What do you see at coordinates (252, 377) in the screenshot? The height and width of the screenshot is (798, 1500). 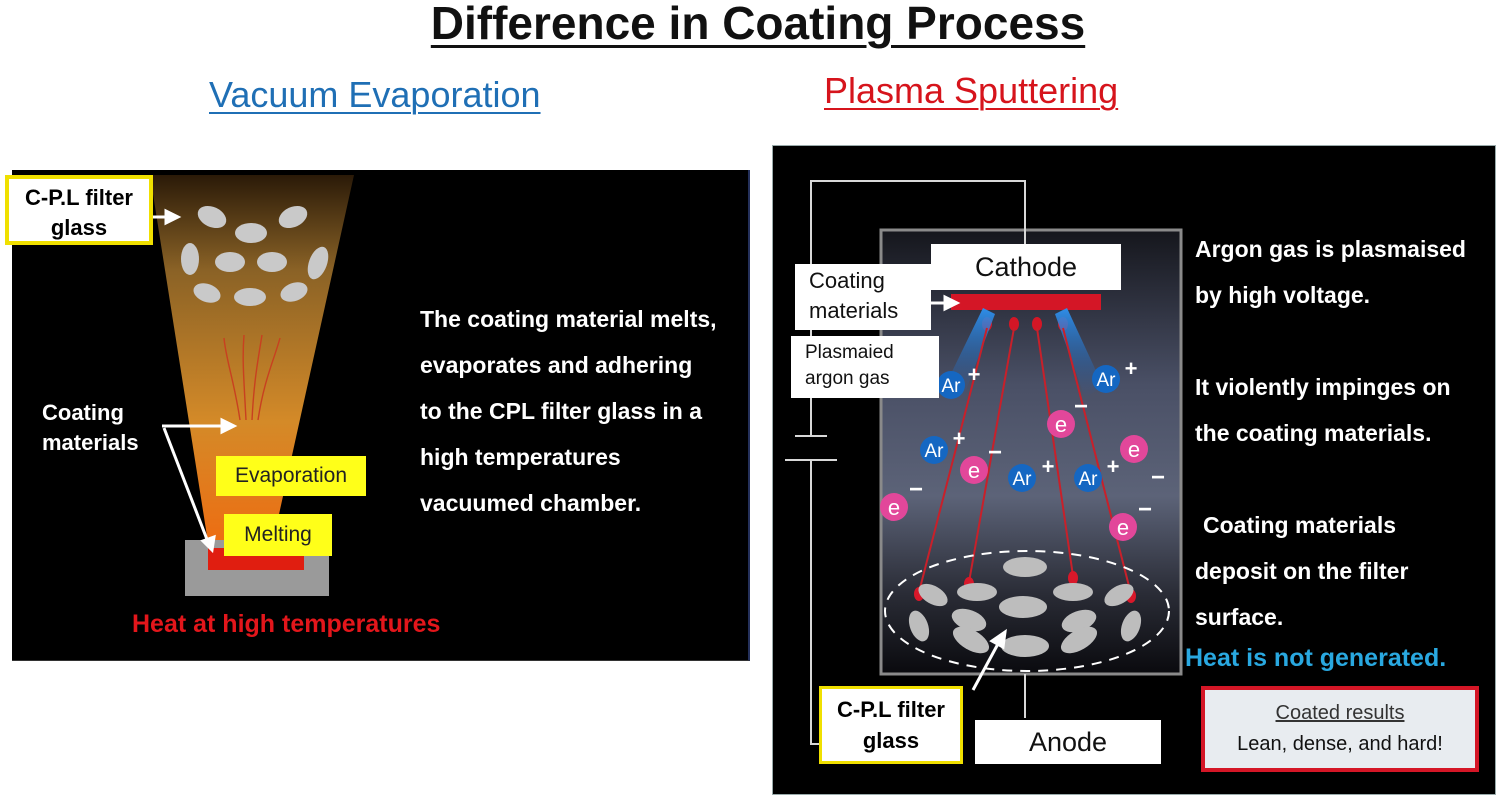 I see `vapor-streams` at bounding box center [252, 377].